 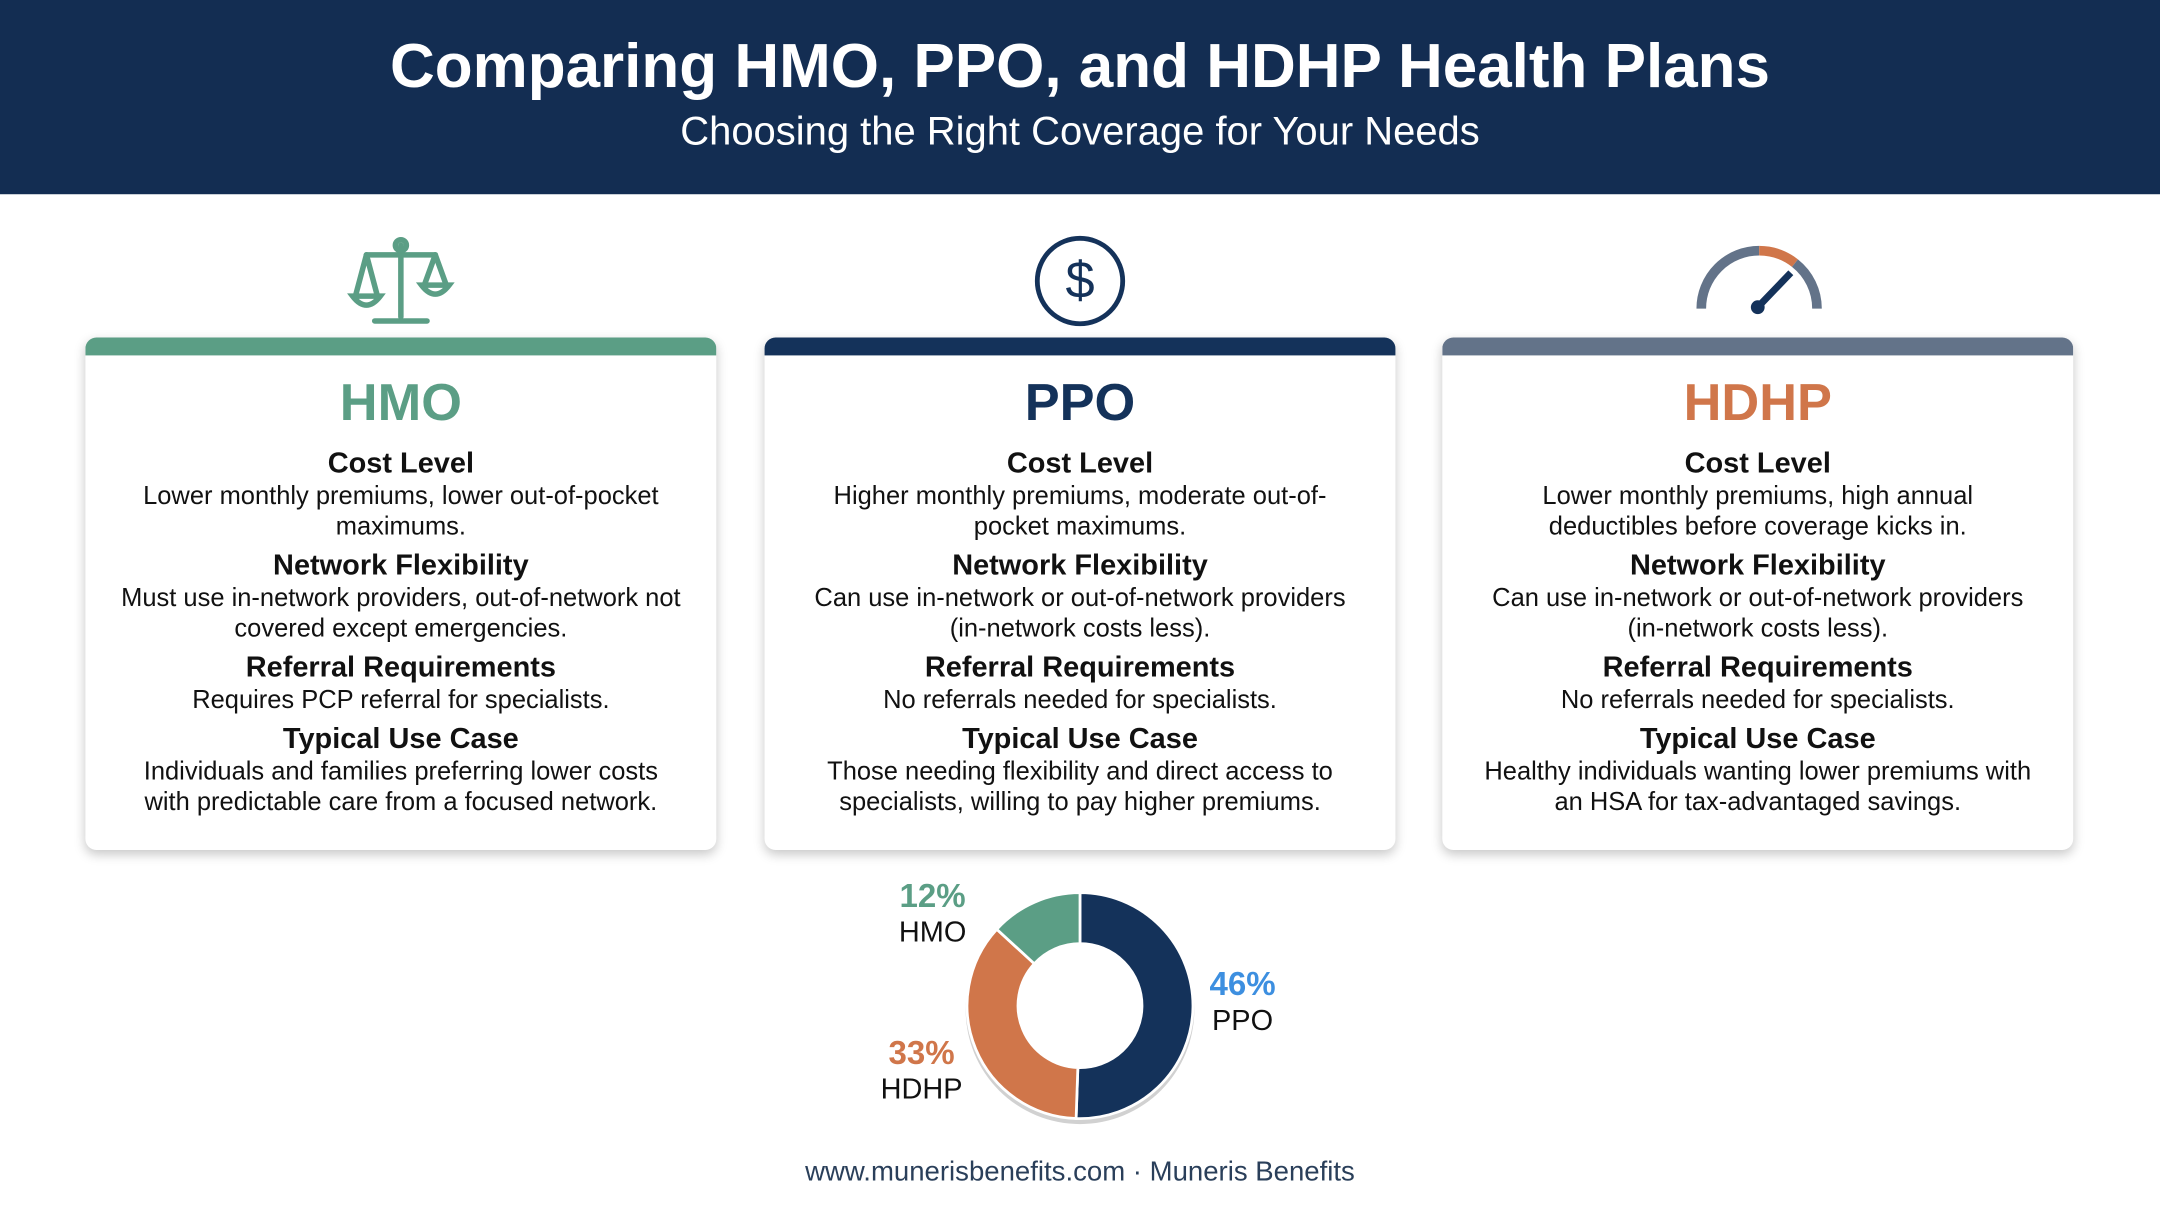 I want to click on section-text: Requires PCP referral for specialists., so click(x=401, y=699).